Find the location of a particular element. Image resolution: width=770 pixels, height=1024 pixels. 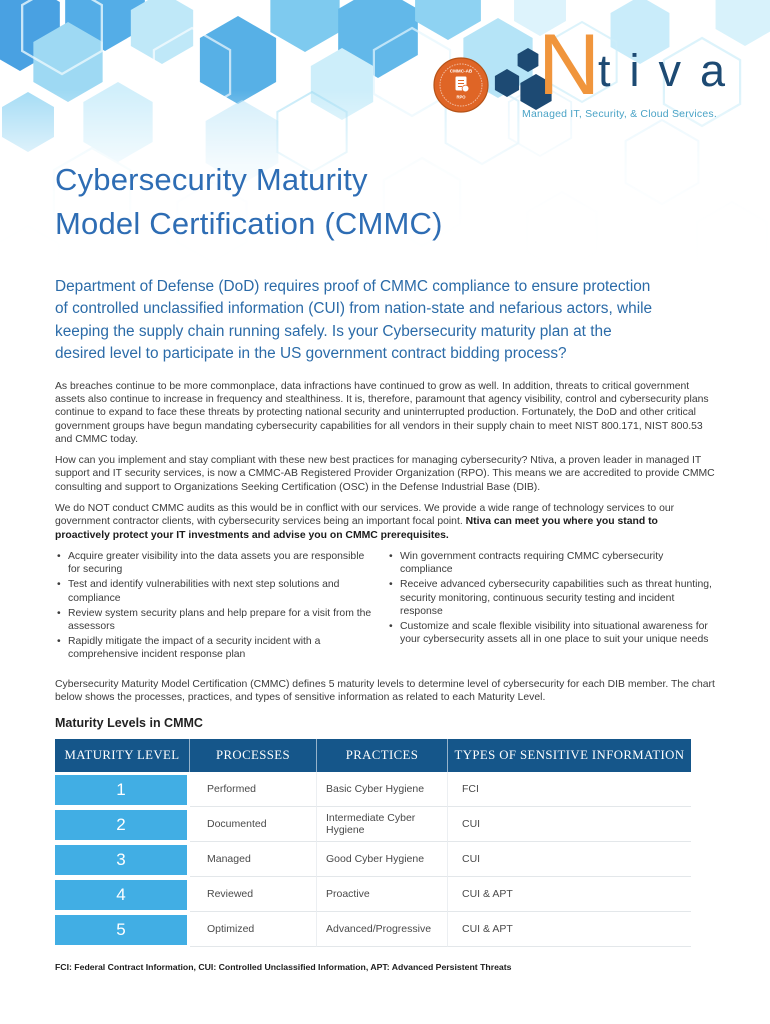

table-row: 4 Reviewed Proactive CUI & APT is located at coordinates (373, 895).